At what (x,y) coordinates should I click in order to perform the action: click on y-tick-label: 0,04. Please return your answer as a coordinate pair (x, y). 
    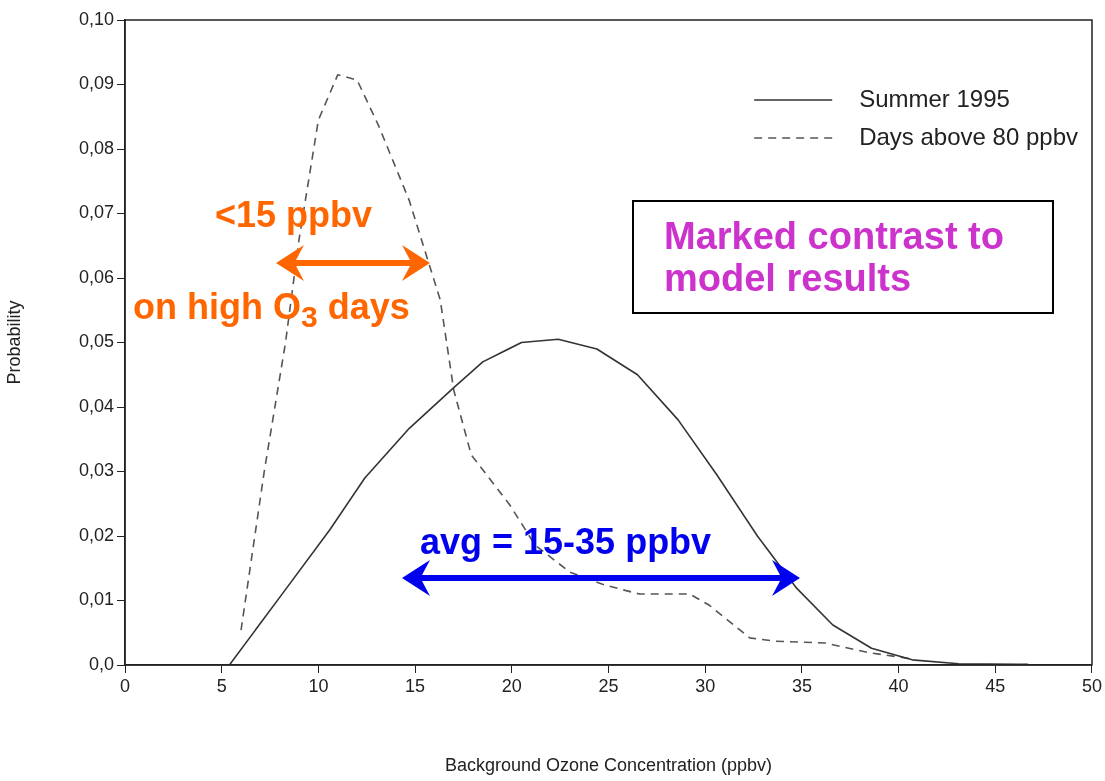
    Looking at the image, I should click on (96, 405).